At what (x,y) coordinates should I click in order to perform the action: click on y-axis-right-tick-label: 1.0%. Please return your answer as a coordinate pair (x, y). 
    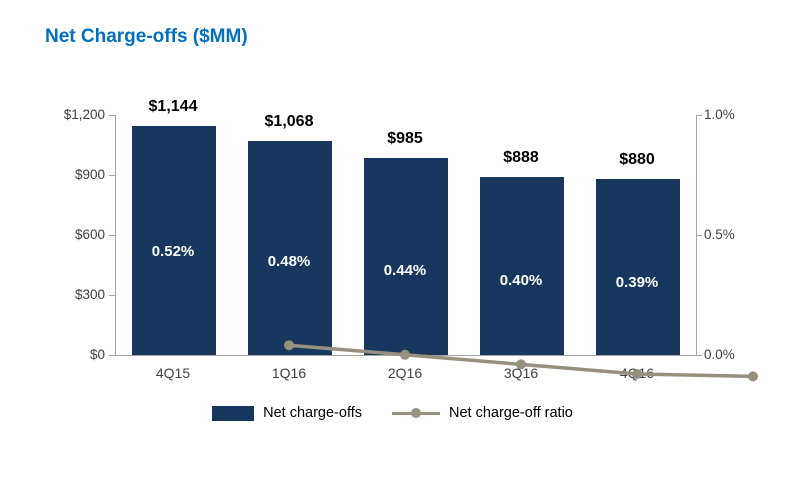
    Looking at the image, I should click on (719, 114).